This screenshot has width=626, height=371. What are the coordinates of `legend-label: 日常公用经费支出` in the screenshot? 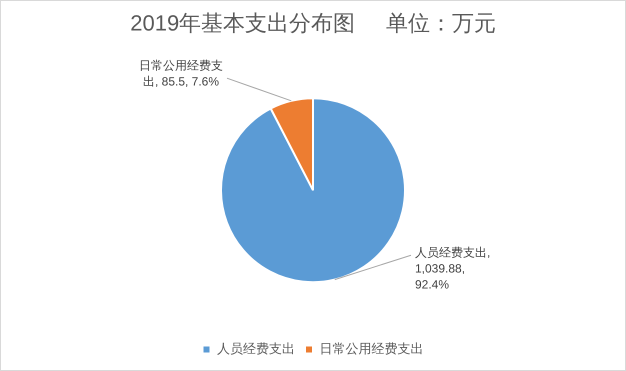 It's located at (372, 348).